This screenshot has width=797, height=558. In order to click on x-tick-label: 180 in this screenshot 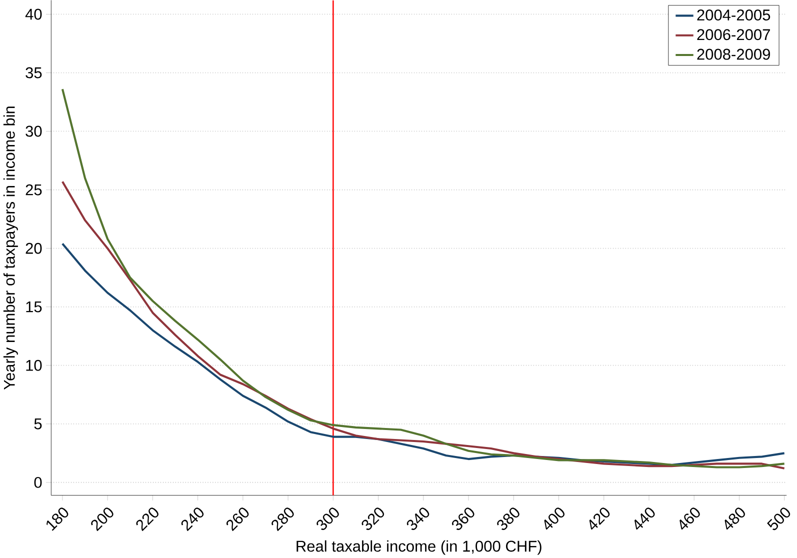, I will do `click(57, 519)`.